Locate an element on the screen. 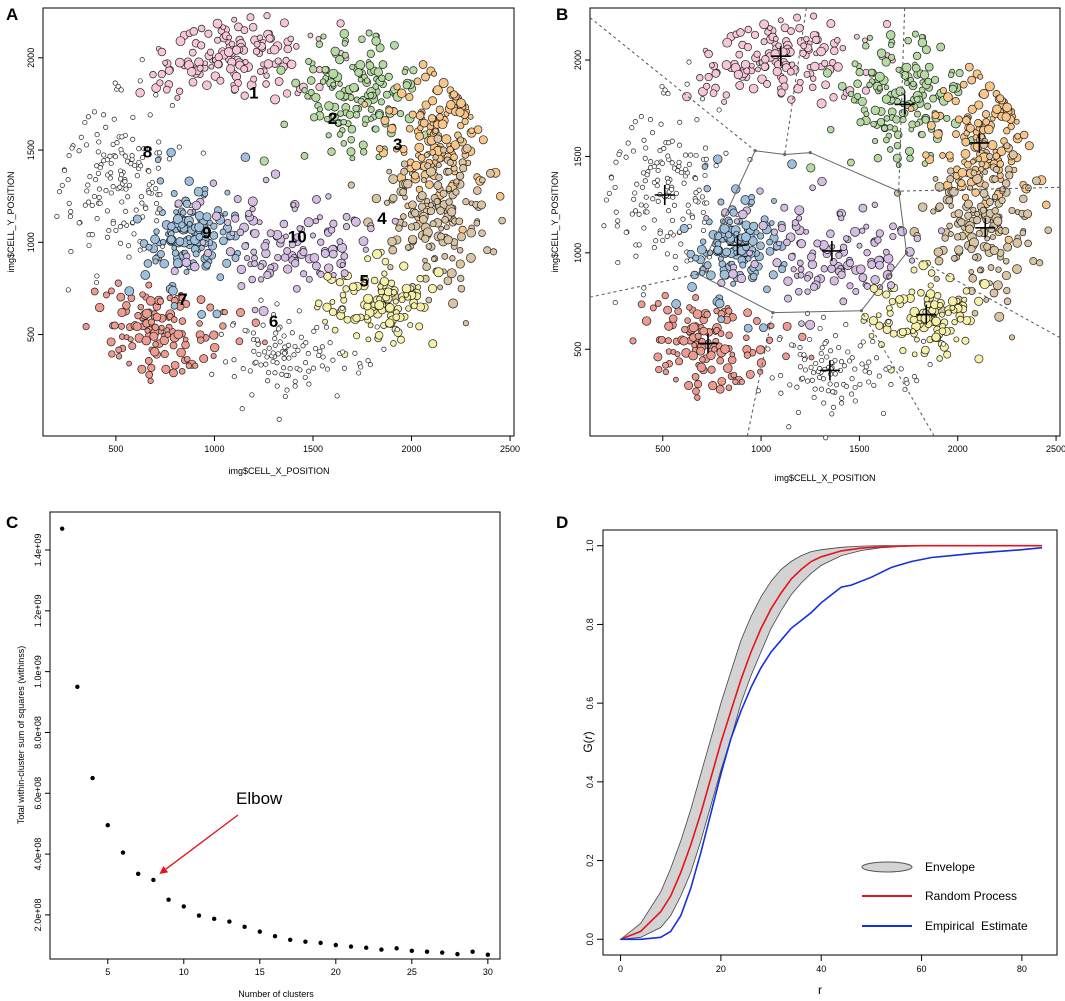 The width and height of the screenshot is (1065, 1001). panel-b-y-tick-label: 2000 is located at coordinates (578, 60).